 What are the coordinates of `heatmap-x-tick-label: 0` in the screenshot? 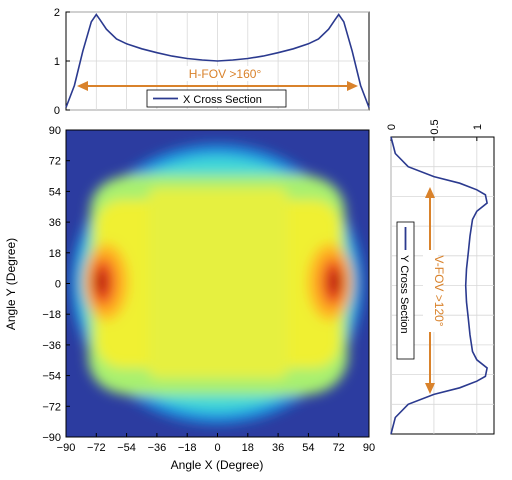 It's located at (217, 448).